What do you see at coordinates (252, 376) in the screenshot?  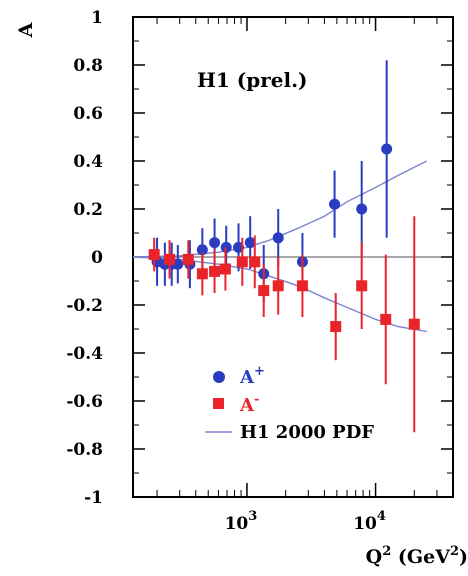 I see `legend-label-a-plus: A+` at bounding box center [252, 376].